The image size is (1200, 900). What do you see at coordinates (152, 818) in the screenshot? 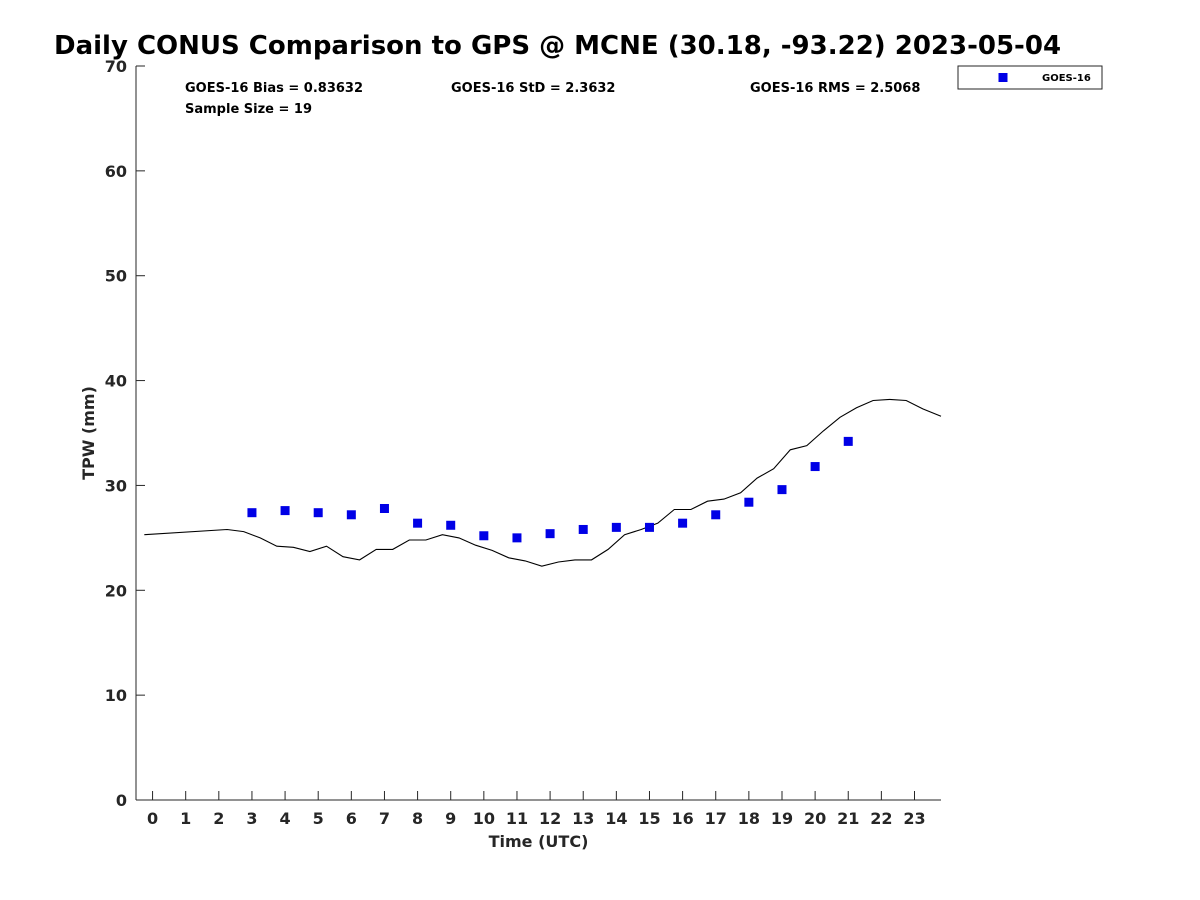
I see `x-tick-label: 0` at bounding box center [152, 818].